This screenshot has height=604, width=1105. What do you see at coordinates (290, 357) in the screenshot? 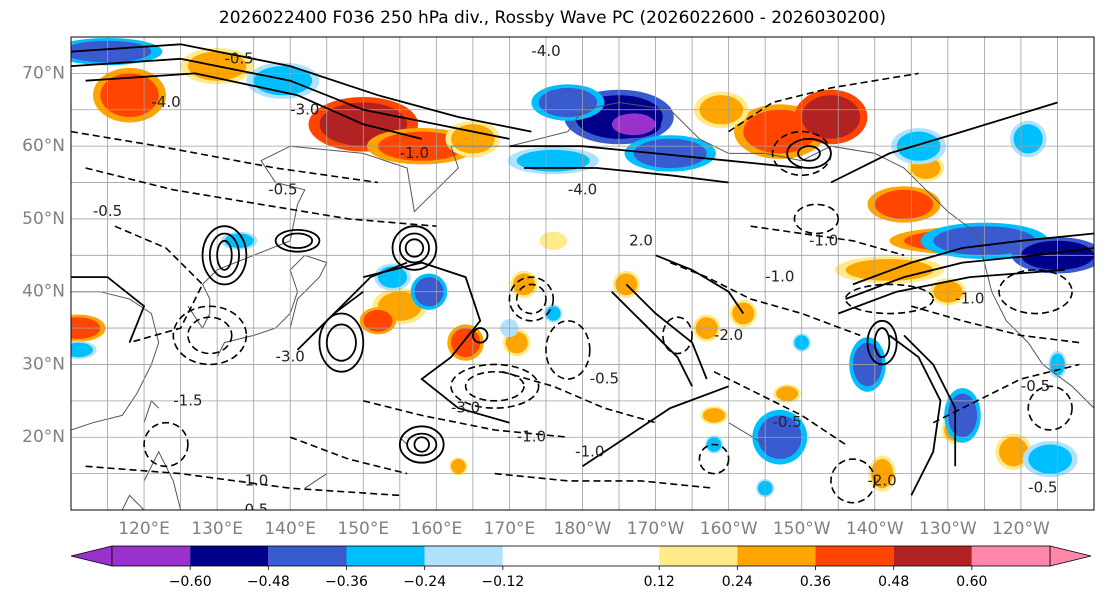
I see `contour-label: -3.0` at bounding box center [290, 357].